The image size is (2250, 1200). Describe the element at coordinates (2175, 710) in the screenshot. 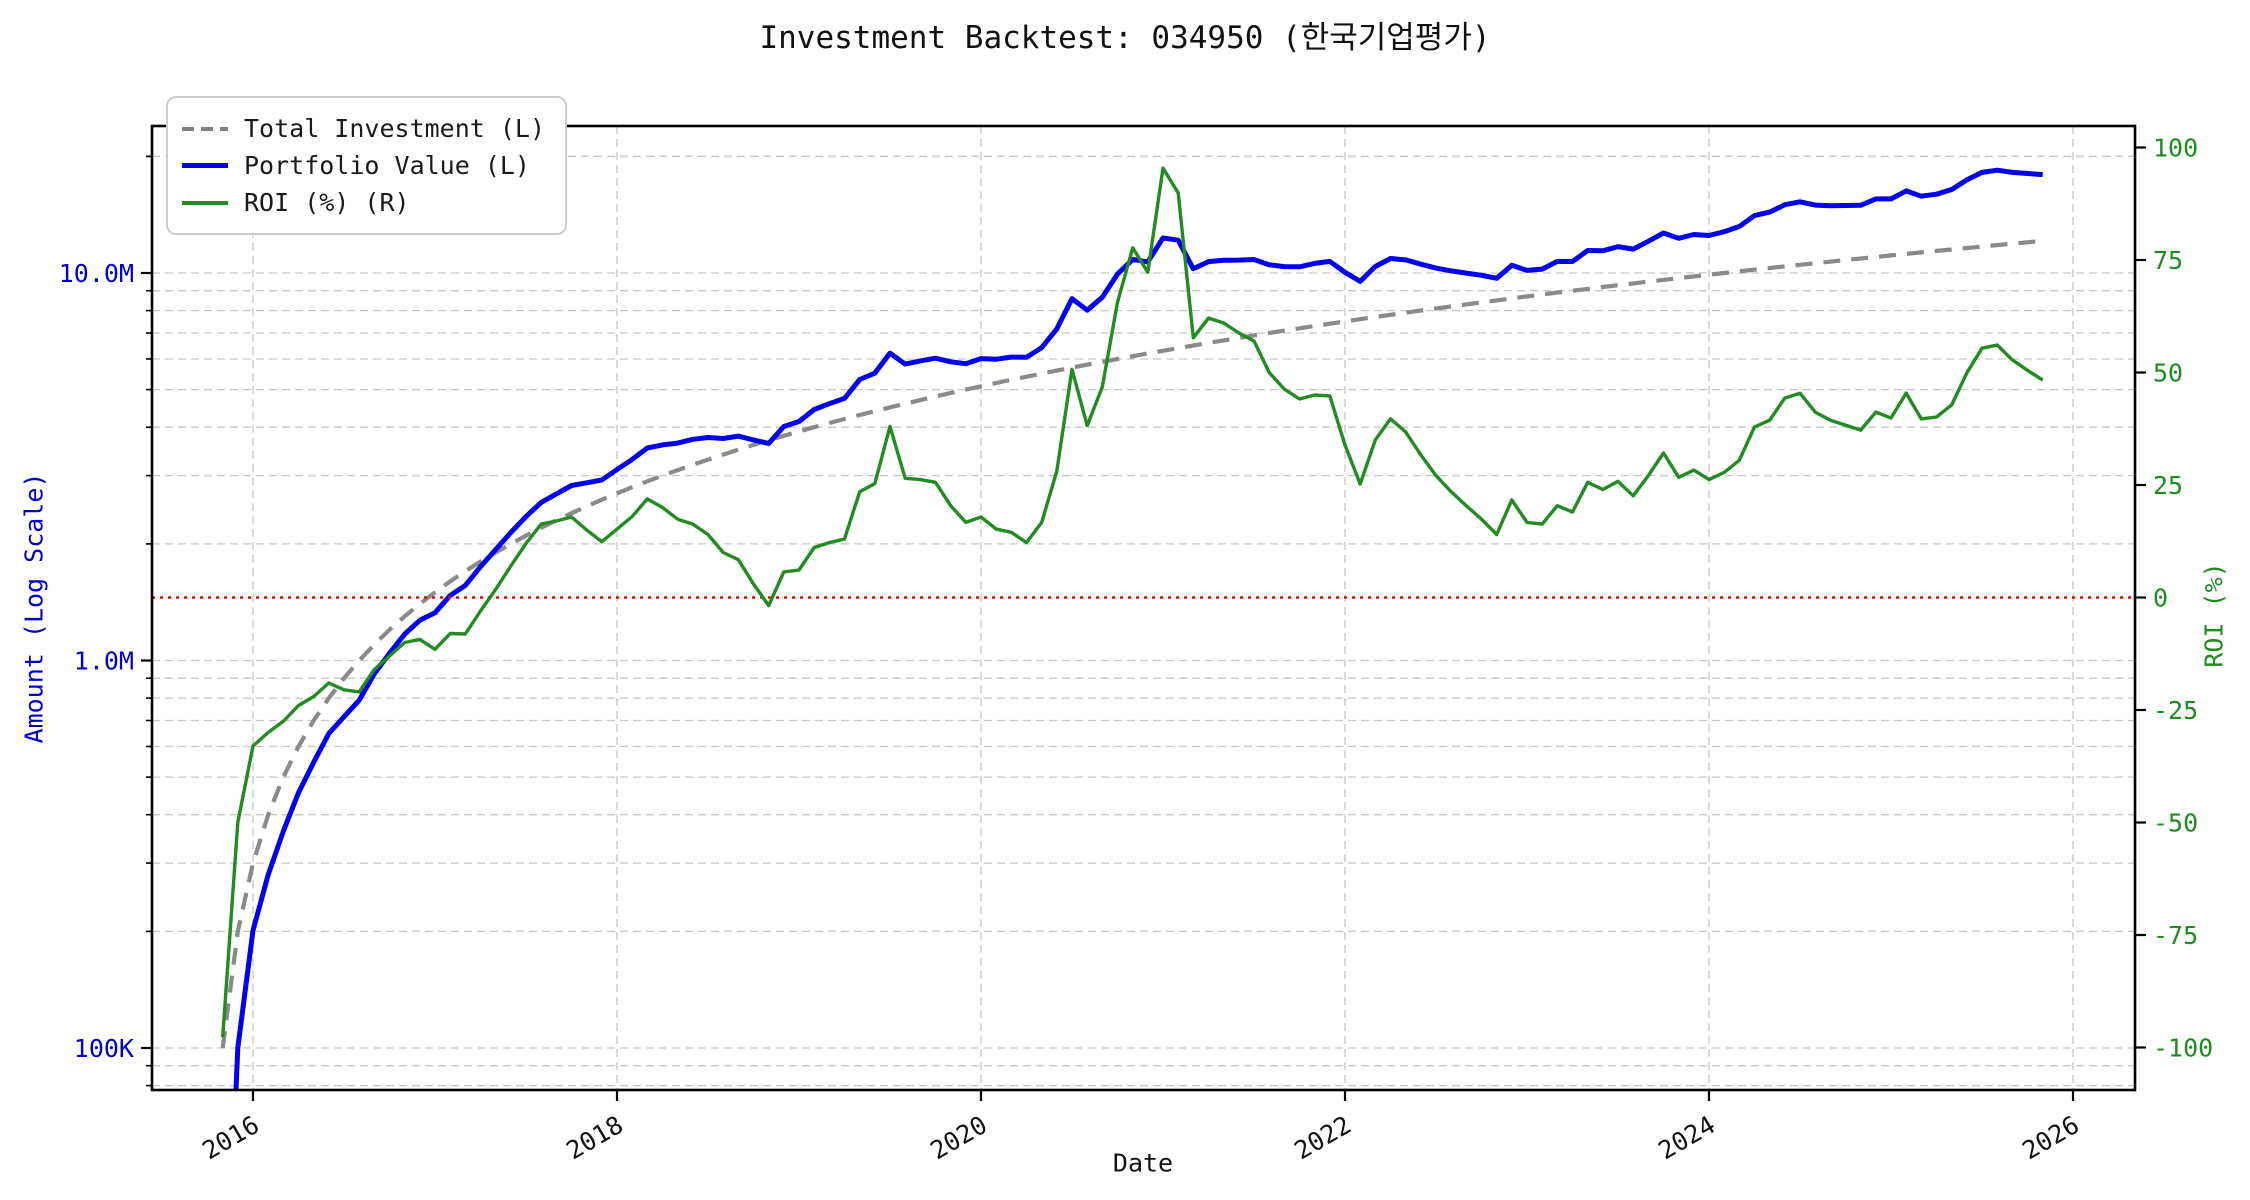

I see `right-tick-label: -25` at that location.